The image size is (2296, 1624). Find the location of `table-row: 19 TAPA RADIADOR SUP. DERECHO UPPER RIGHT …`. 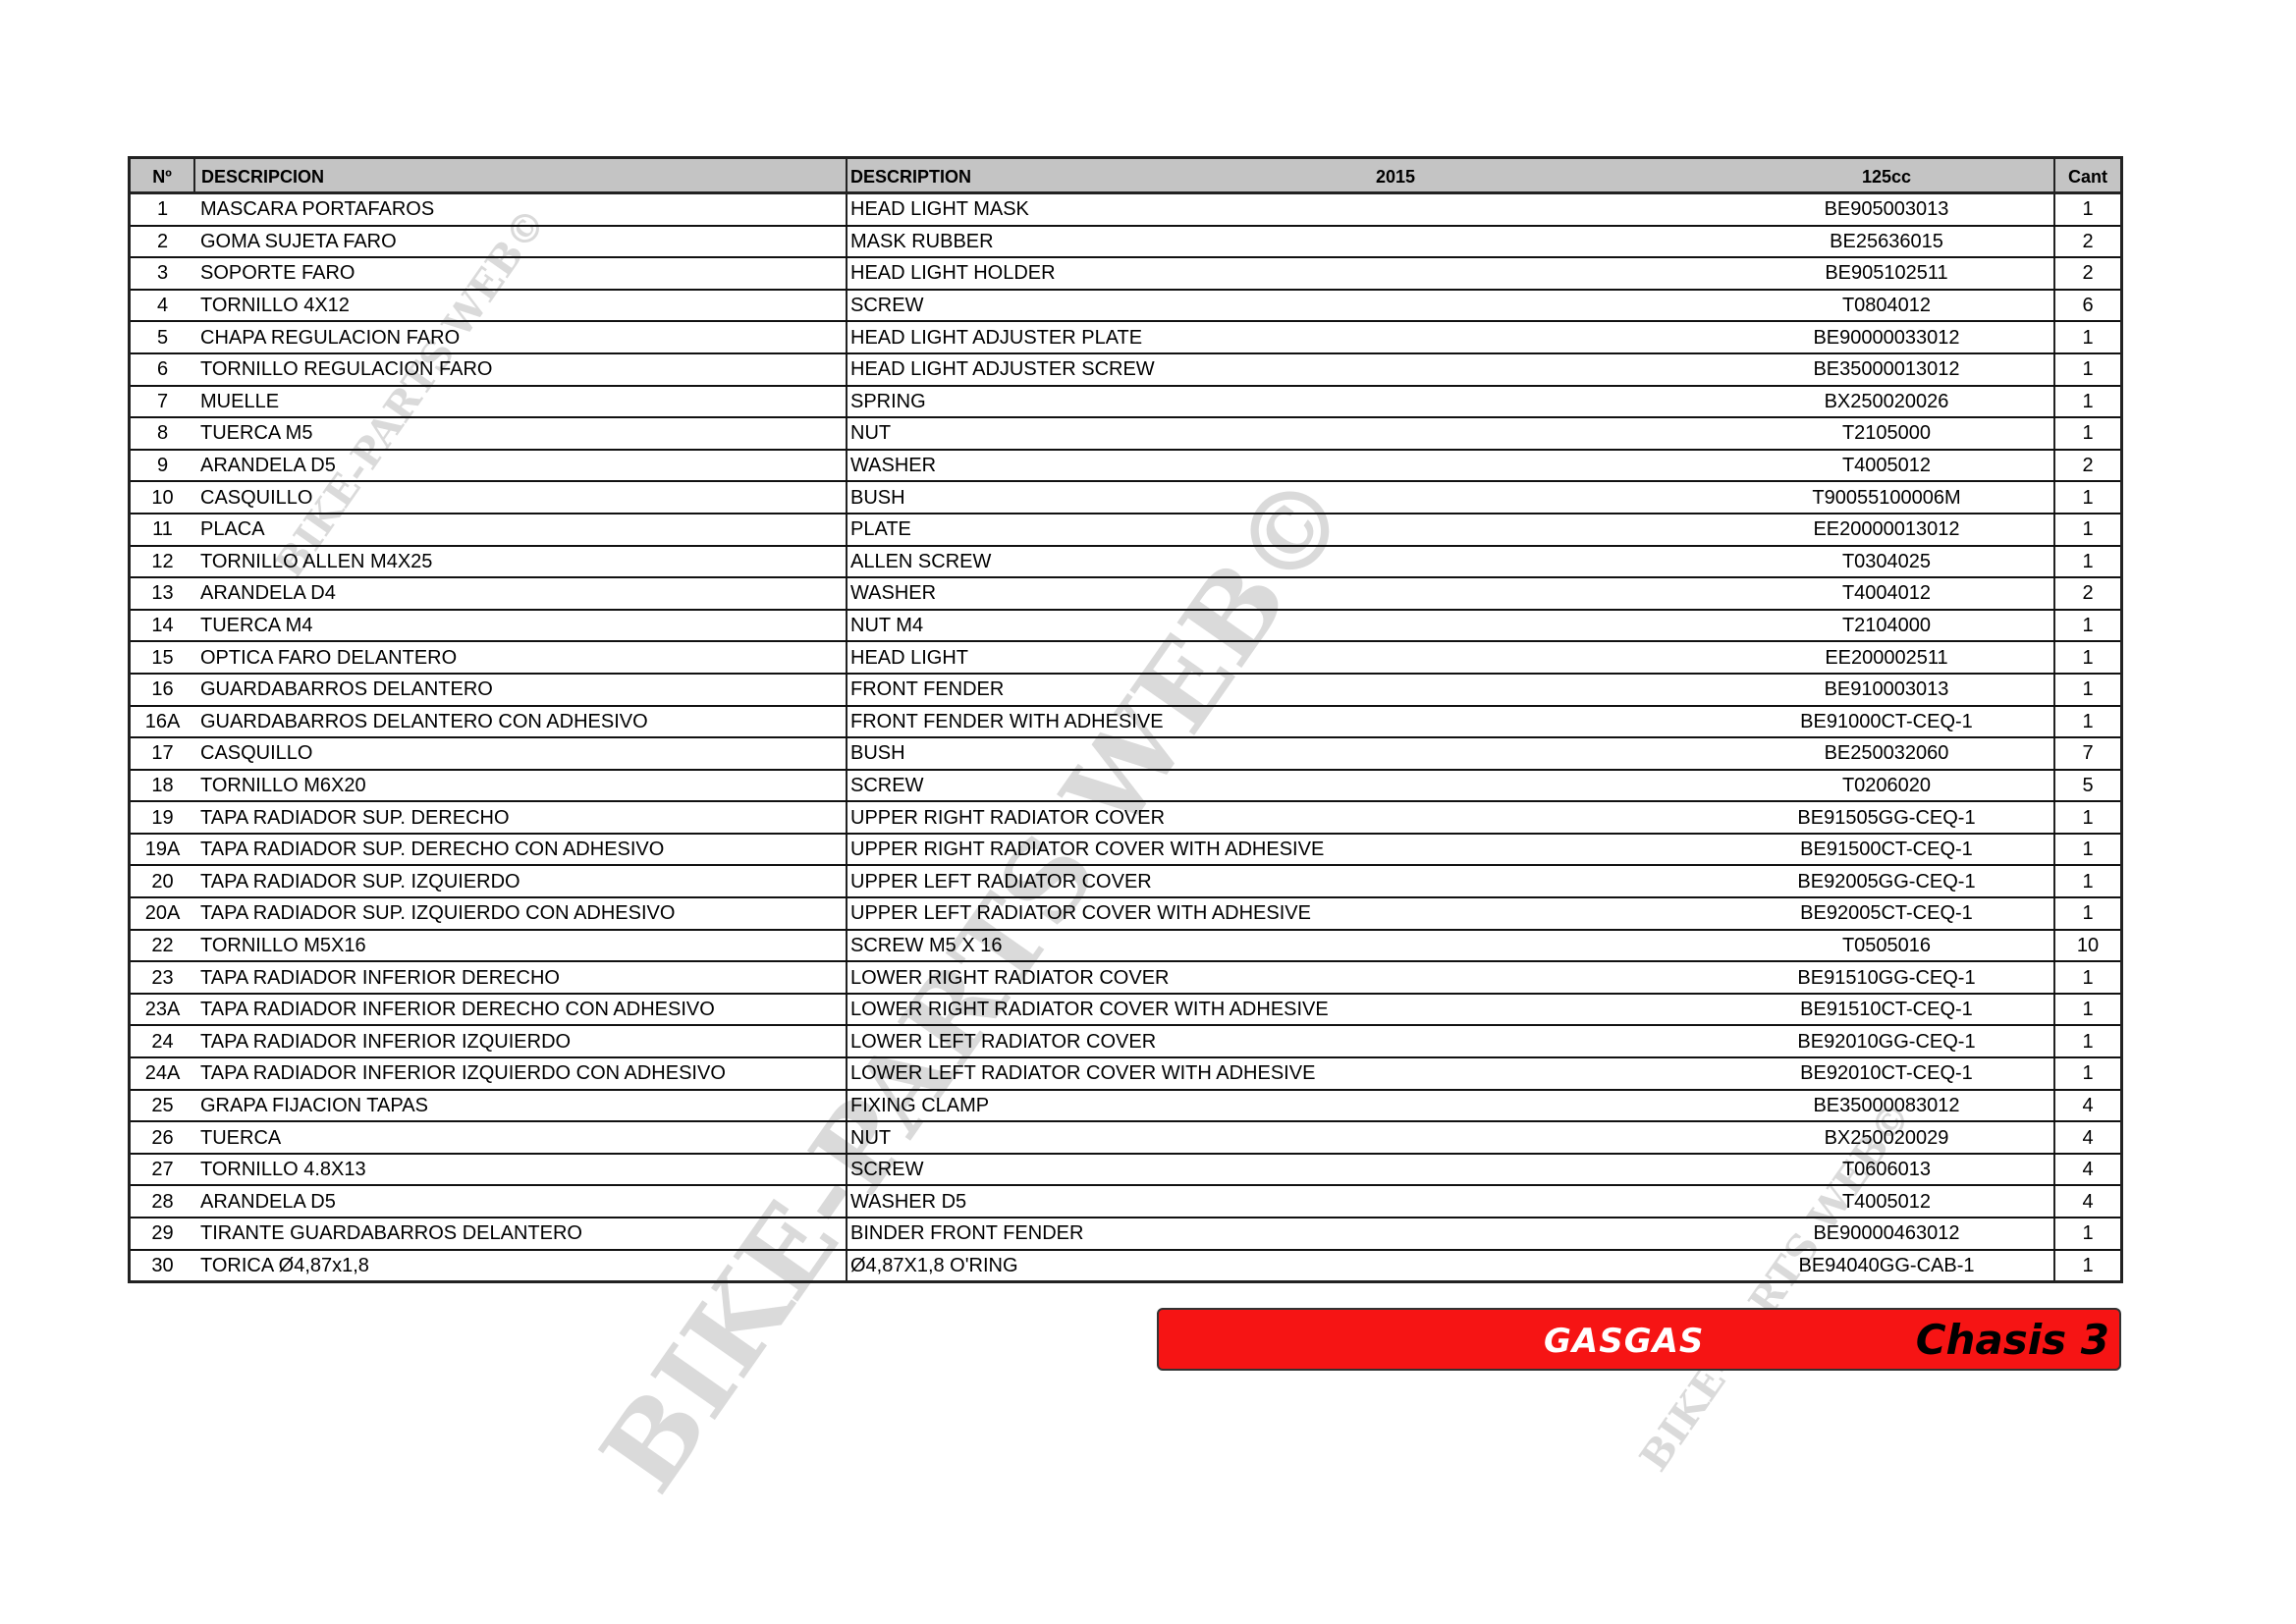

table-row: 19 TAPA RADIADOR SUP. DERECHO UPPER RIGHT … is located at coordinates (1125, 818).